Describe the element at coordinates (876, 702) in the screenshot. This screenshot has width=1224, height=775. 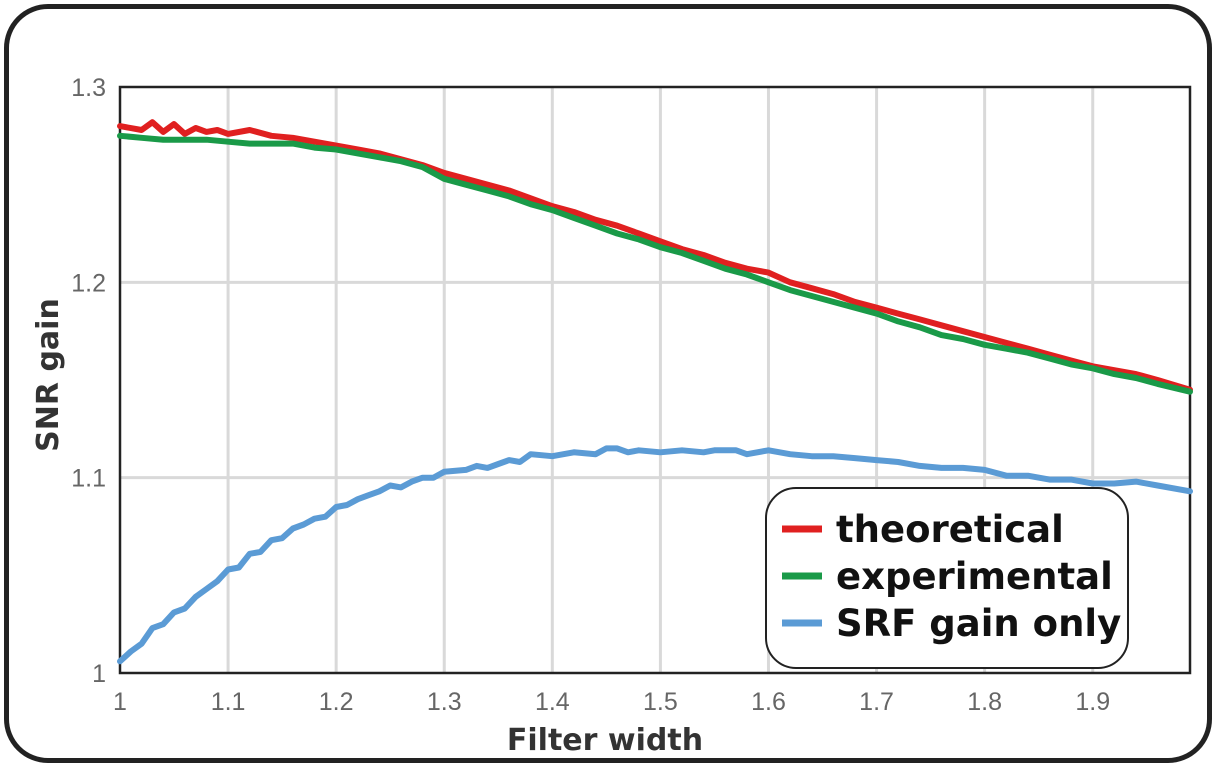
I see `x-tick-label: 1.7` at that location.